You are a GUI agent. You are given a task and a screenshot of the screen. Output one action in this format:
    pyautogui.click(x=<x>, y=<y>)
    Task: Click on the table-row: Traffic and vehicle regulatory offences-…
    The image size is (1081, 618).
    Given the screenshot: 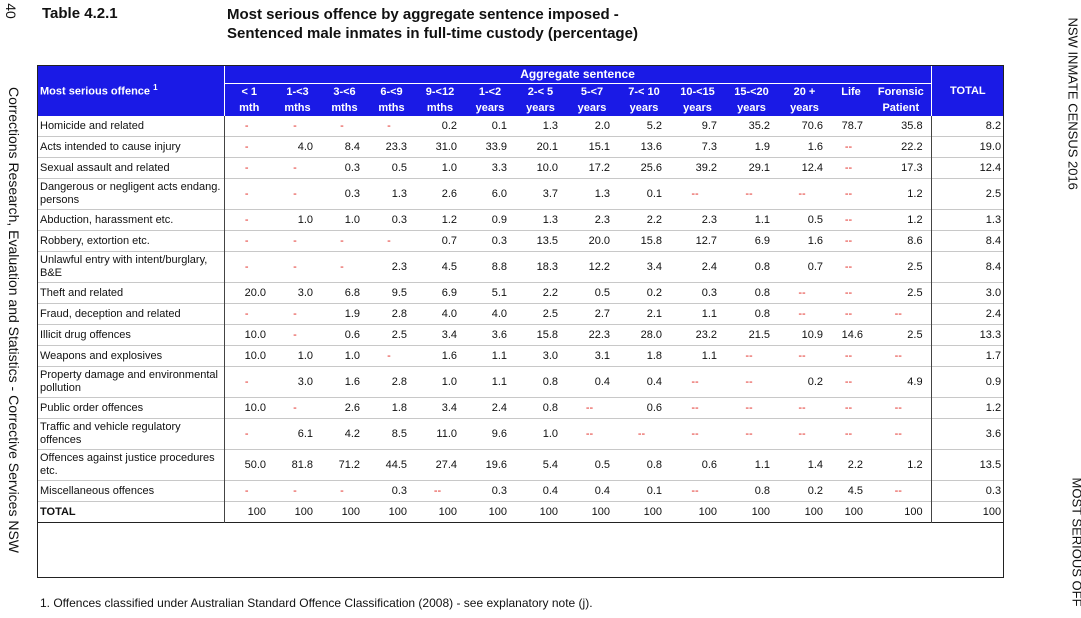 What is the action you would take?
    pyautogui.click(x=520, y=434)
    